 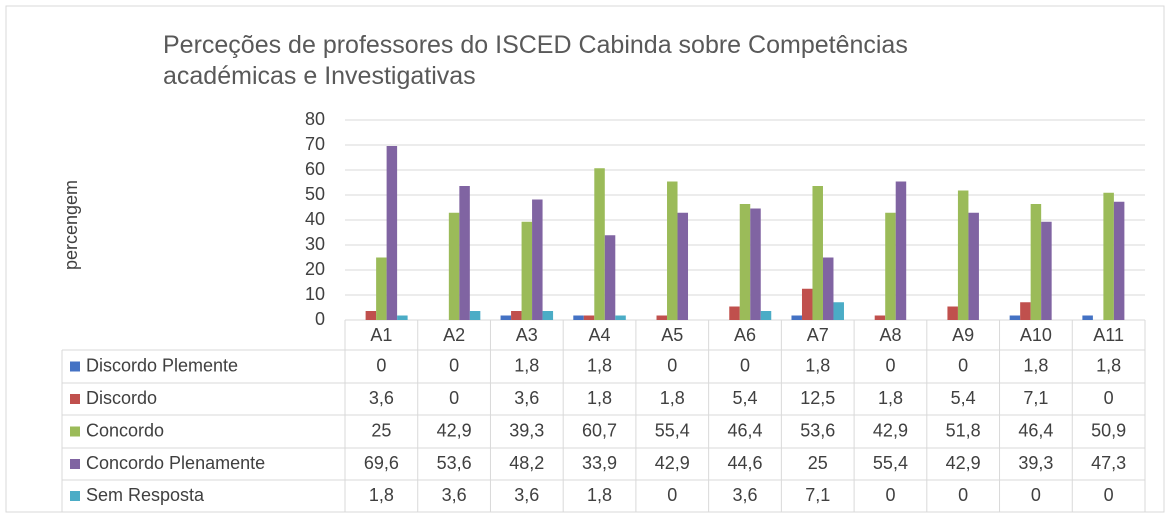 What do you see at coordinates (315, 294) in the screenshot?
I see `y-tick-label: 10` at bounding box center [315, 294].